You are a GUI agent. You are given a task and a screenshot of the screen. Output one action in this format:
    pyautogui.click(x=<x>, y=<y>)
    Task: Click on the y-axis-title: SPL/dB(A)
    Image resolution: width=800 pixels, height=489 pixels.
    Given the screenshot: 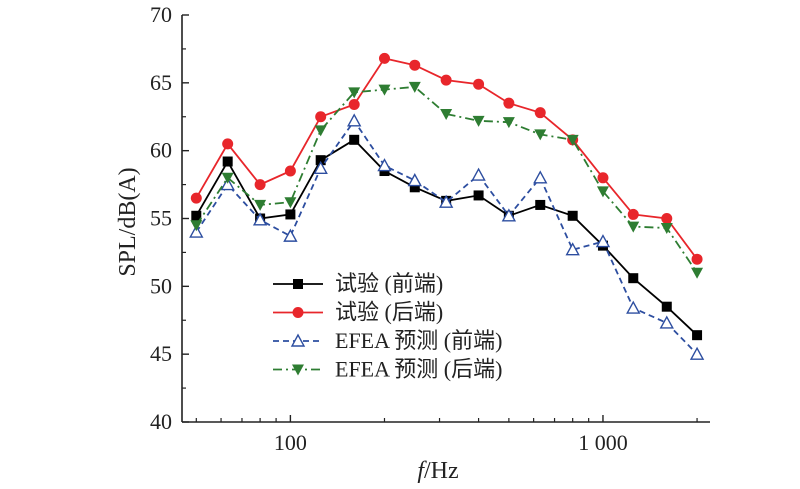 What is the action you would take?
    pyautogui.click(x=128, y=221)
    